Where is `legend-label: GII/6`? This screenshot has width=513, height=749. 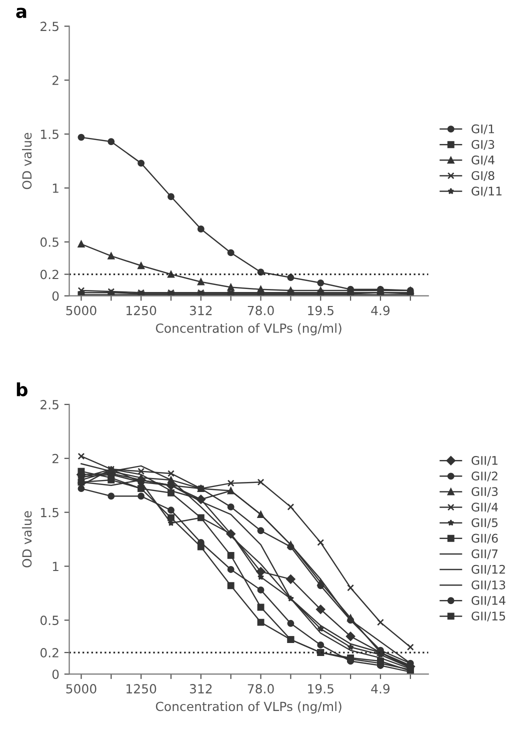
legend-label: GII/6 is located at coordinates (485, 539).